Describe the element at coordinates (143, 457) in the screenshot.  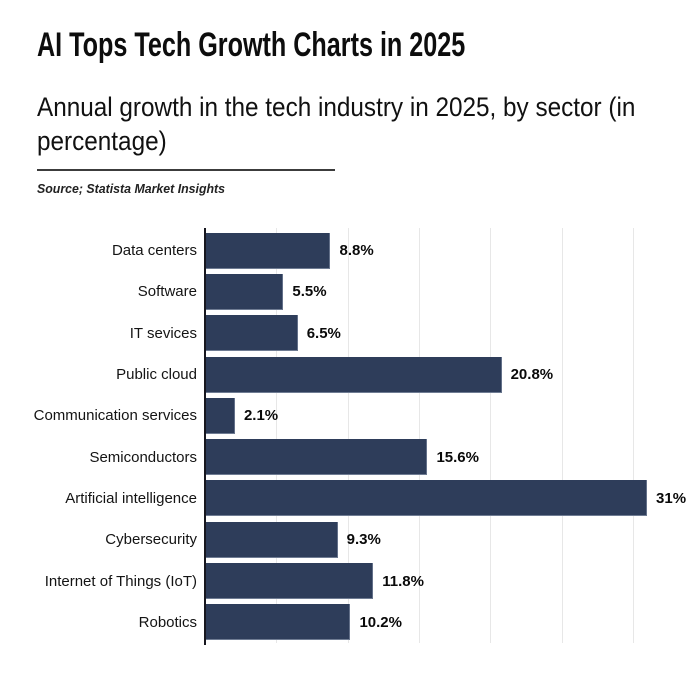
I see `category-label: Semiconductors` at that location.